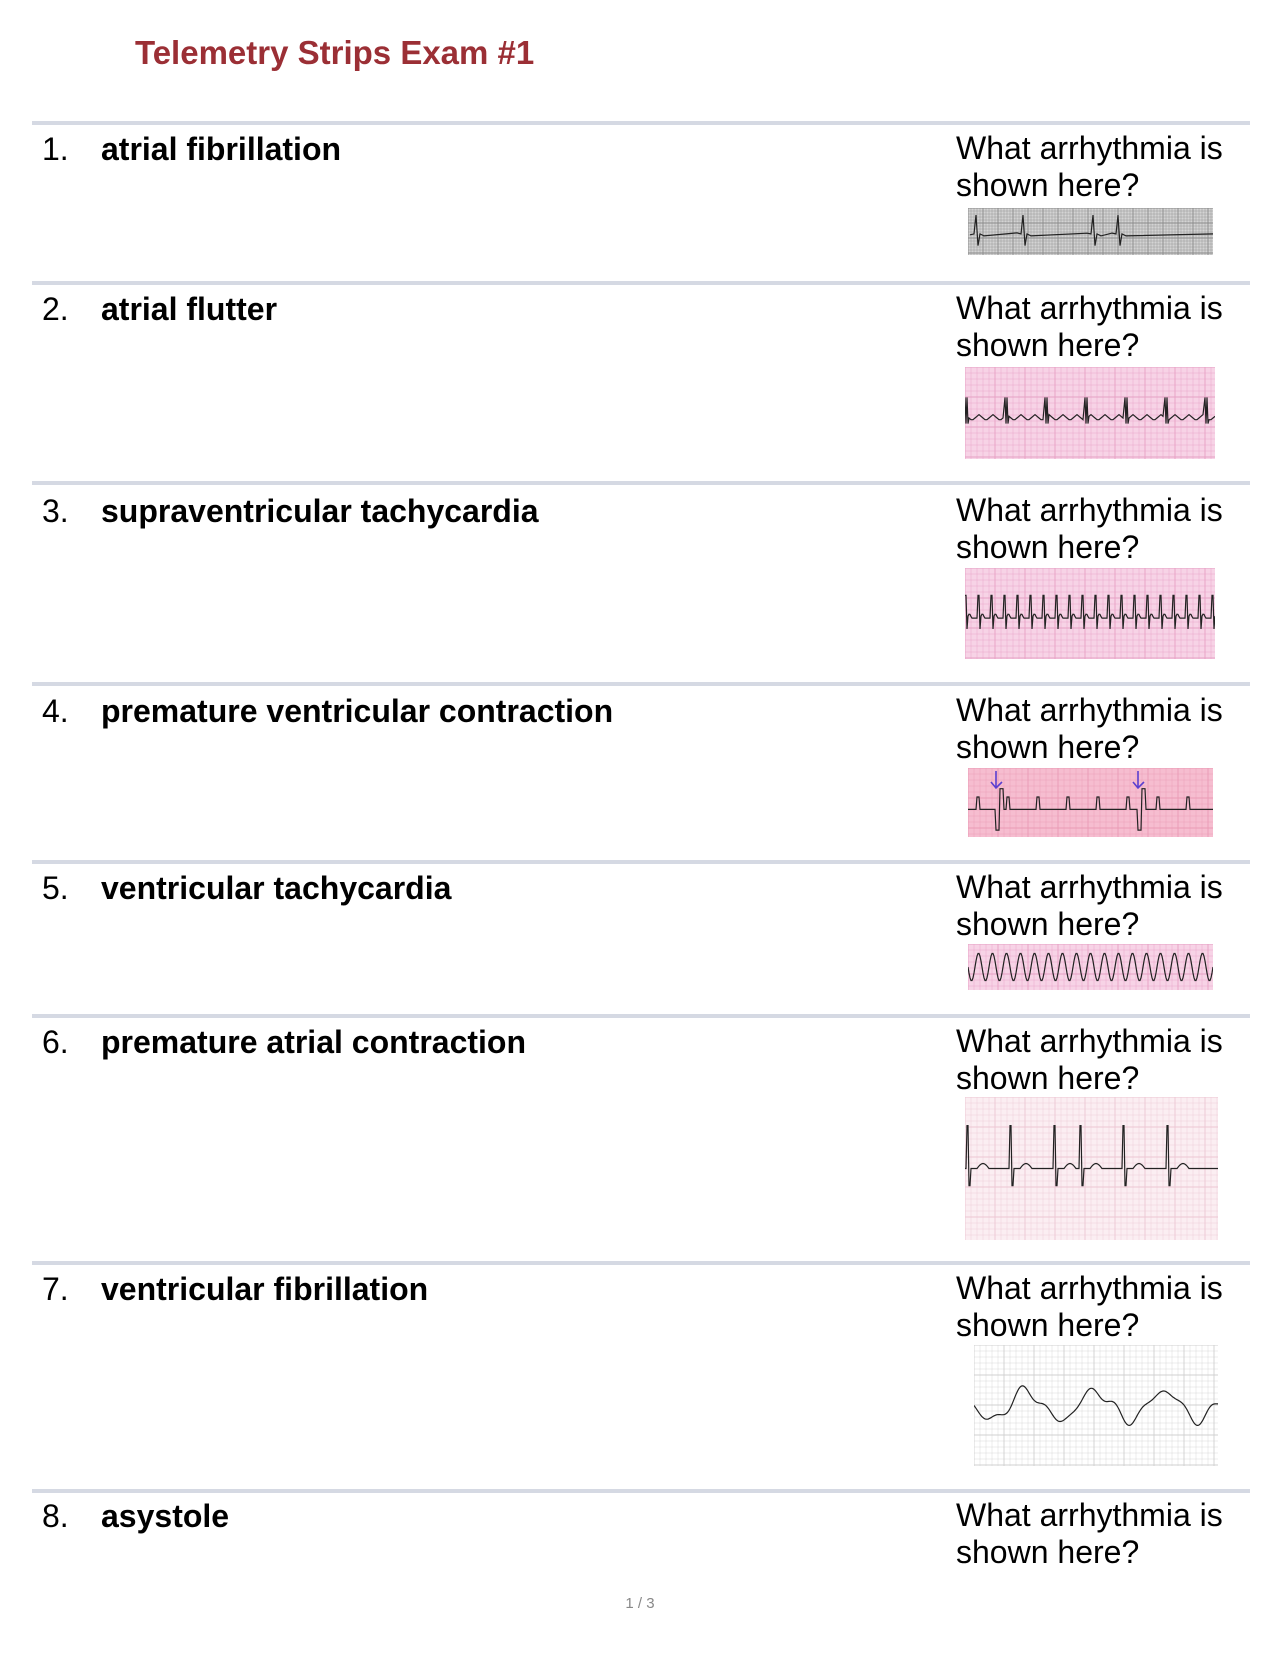  I want to click on answer-text: ventricular tachycardia, so click(276, 888).